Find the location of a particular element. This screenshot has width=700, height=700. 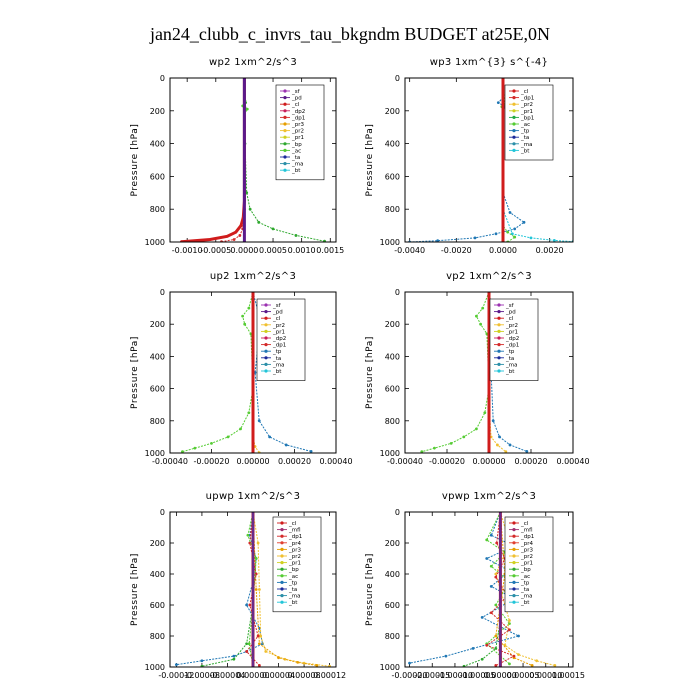

legend-label: _dp1 is located at coordinates (298, 118).